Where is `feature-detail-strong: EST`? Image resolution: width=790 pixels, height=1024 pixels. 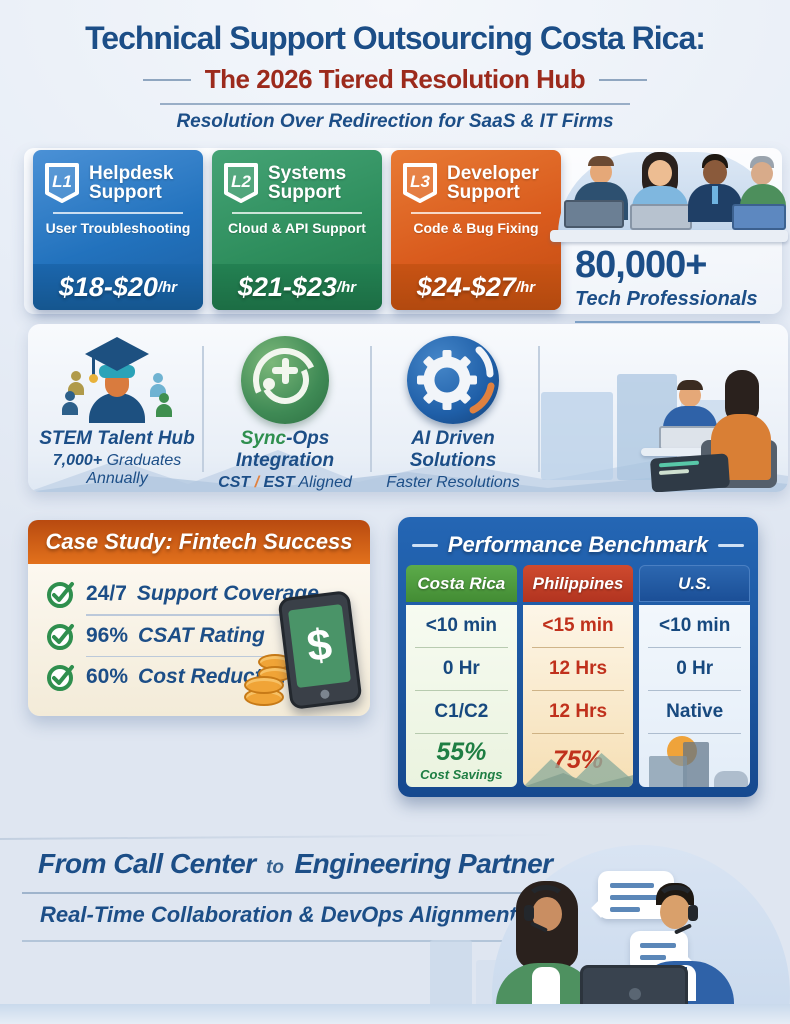
feature-detail-strong: EST is located at coordinates (279, 482).